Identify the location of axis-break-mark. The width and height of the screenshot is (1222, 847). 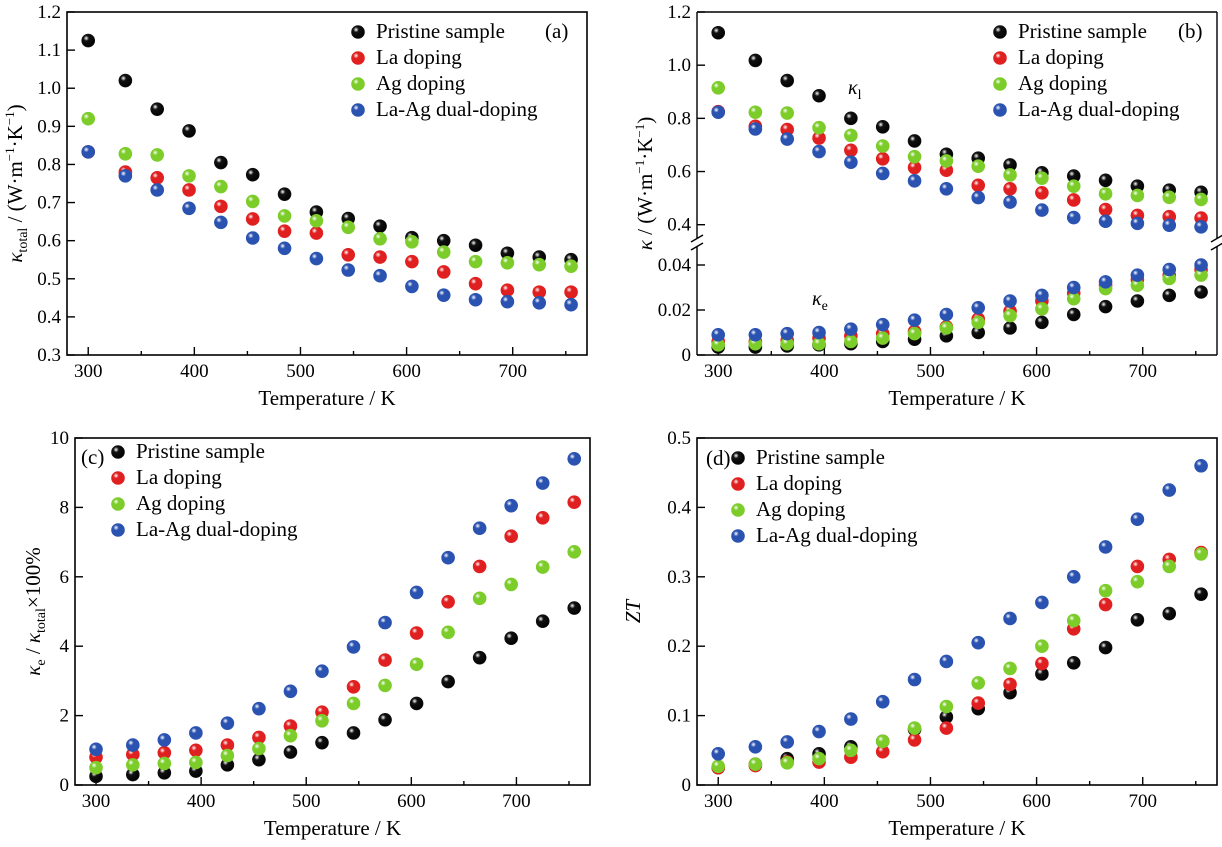
(697, 238).